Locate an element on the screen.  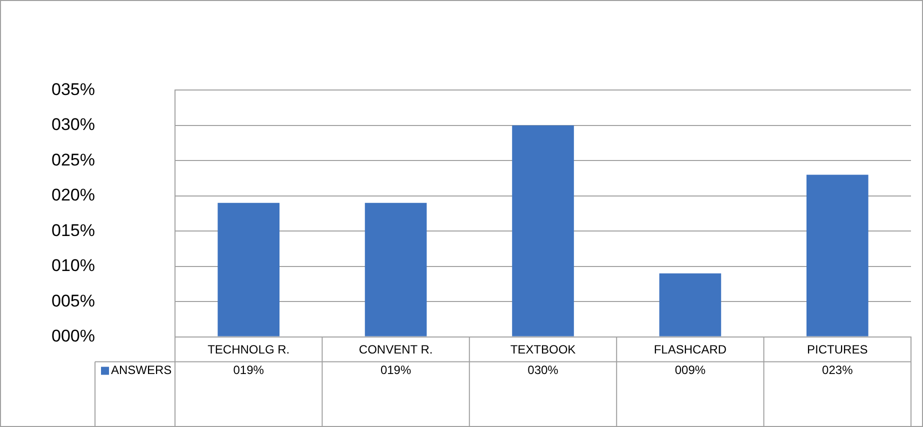
data-label: 009% is located at coordinates (690, 370).